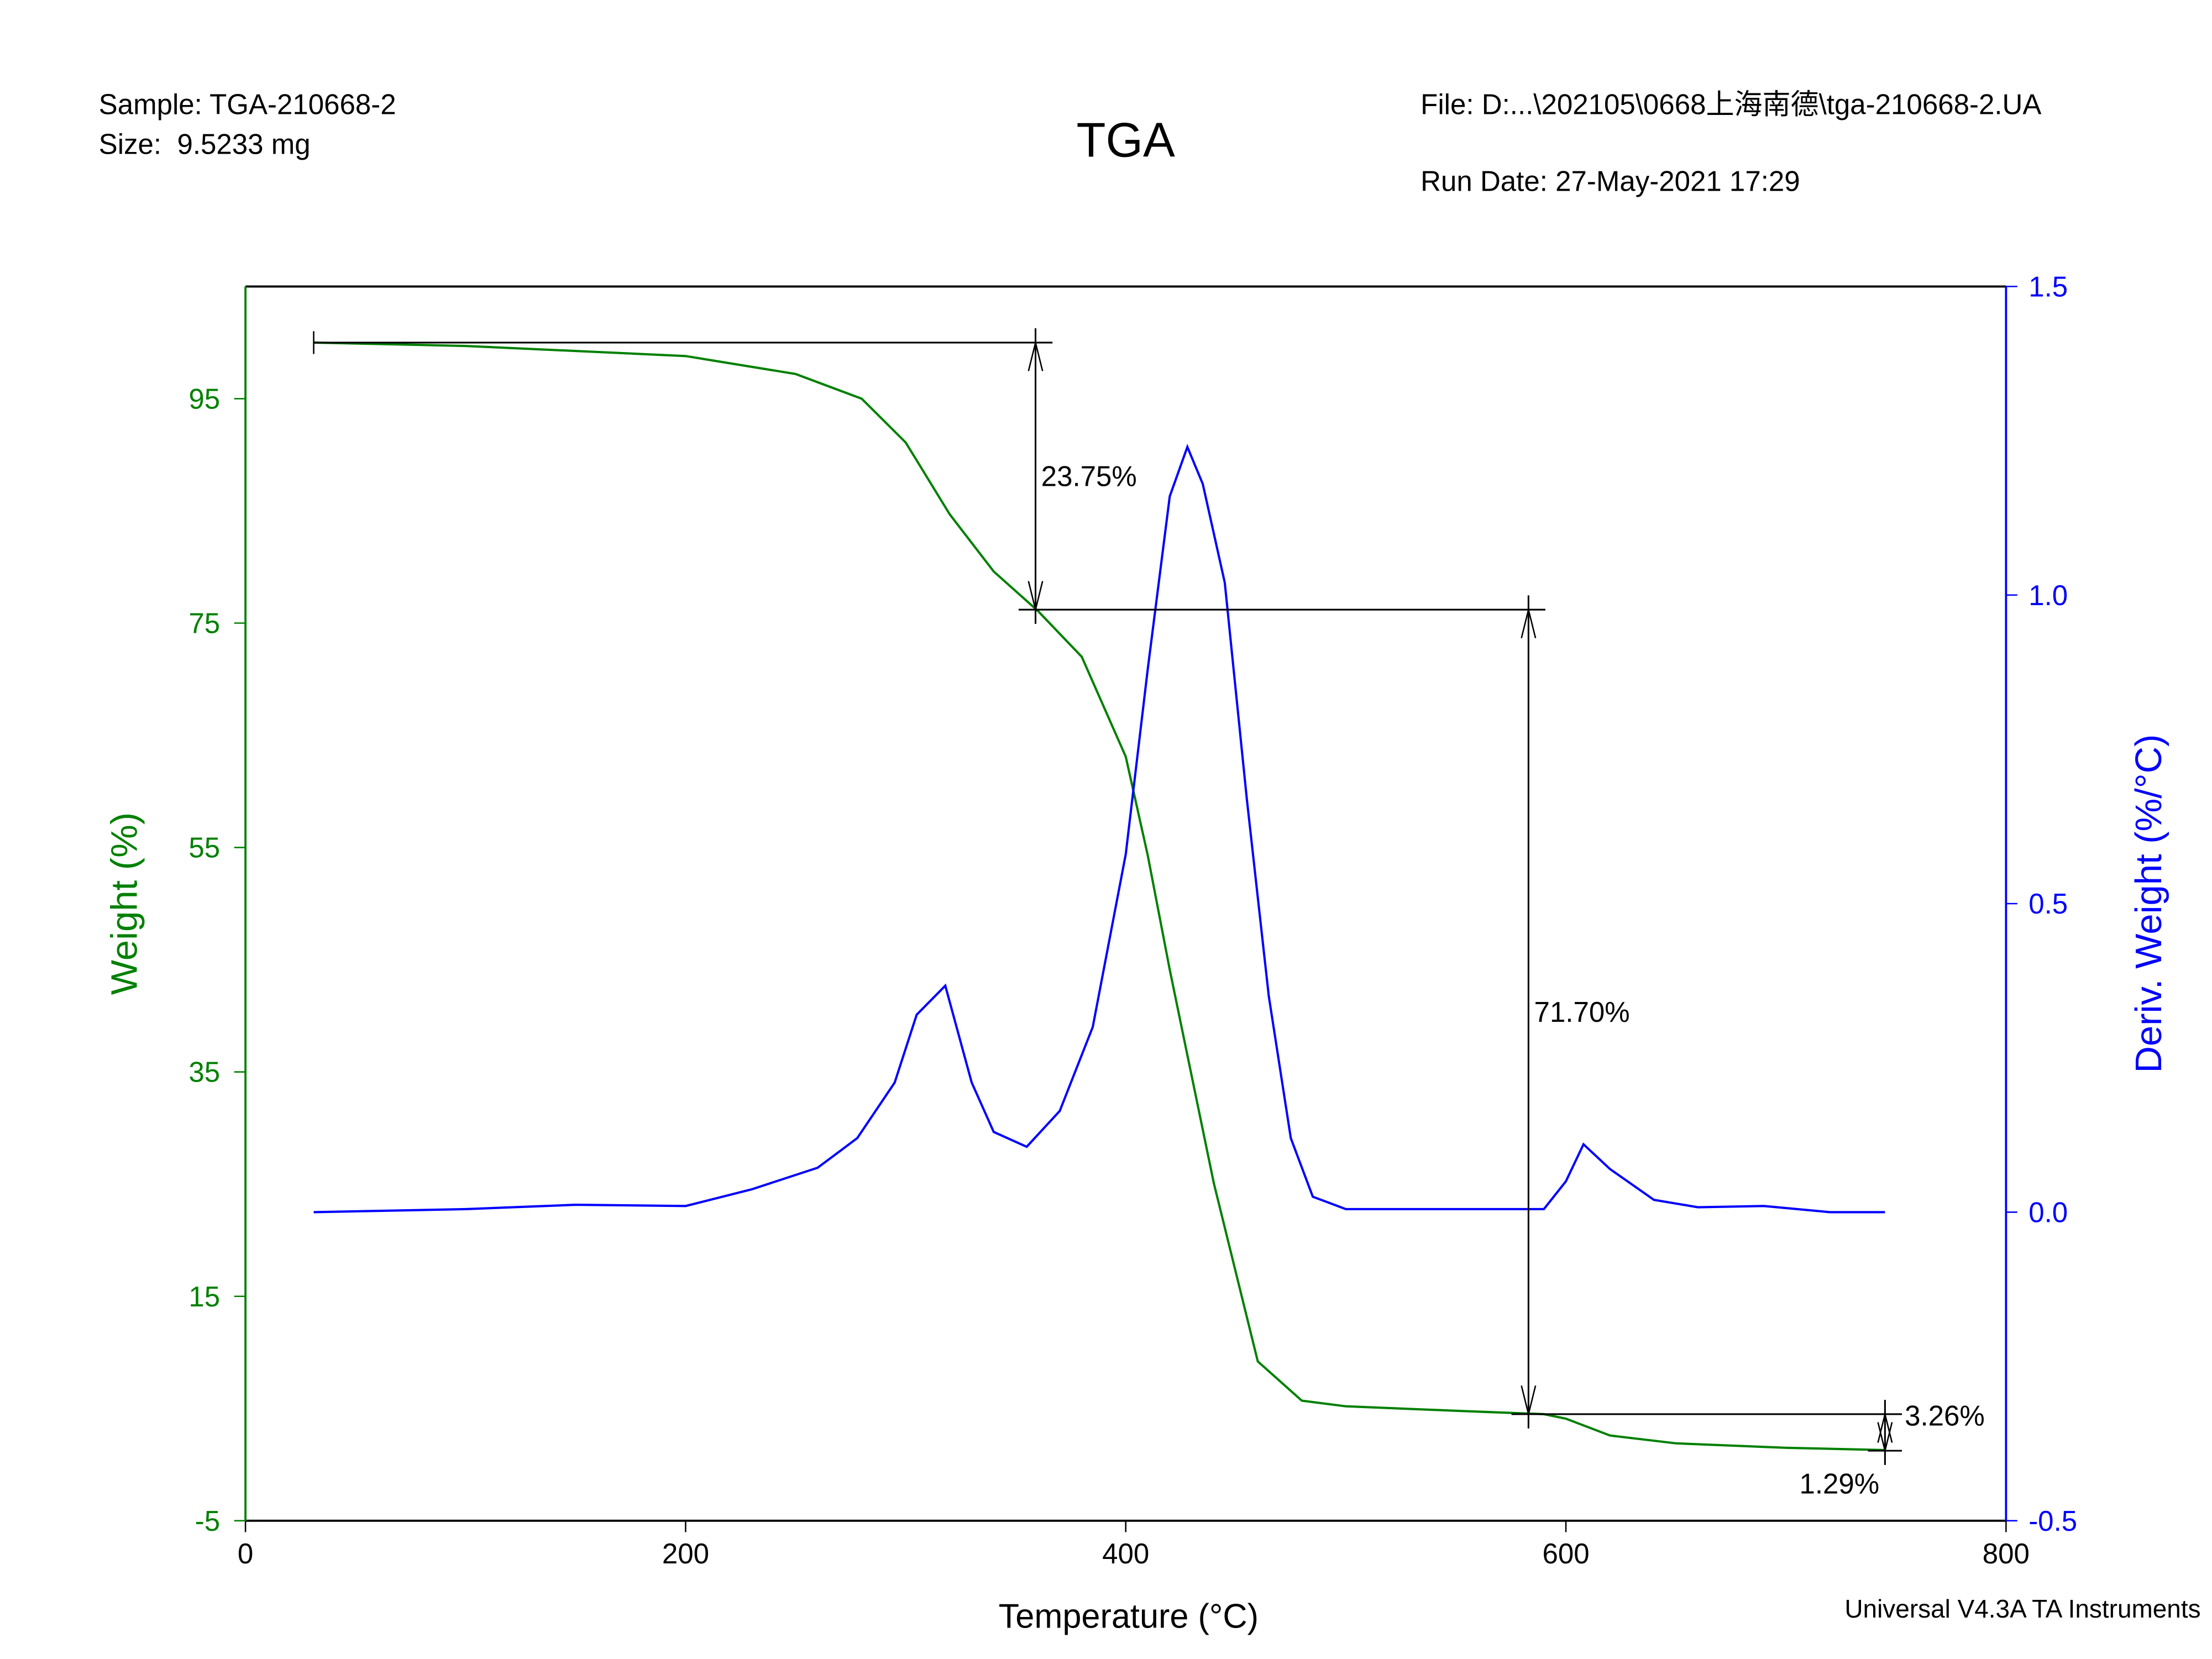 The width and height of the screenshot is (2212, 1659). I want to click on x-tick-label: 800, so click(2006, 1554).